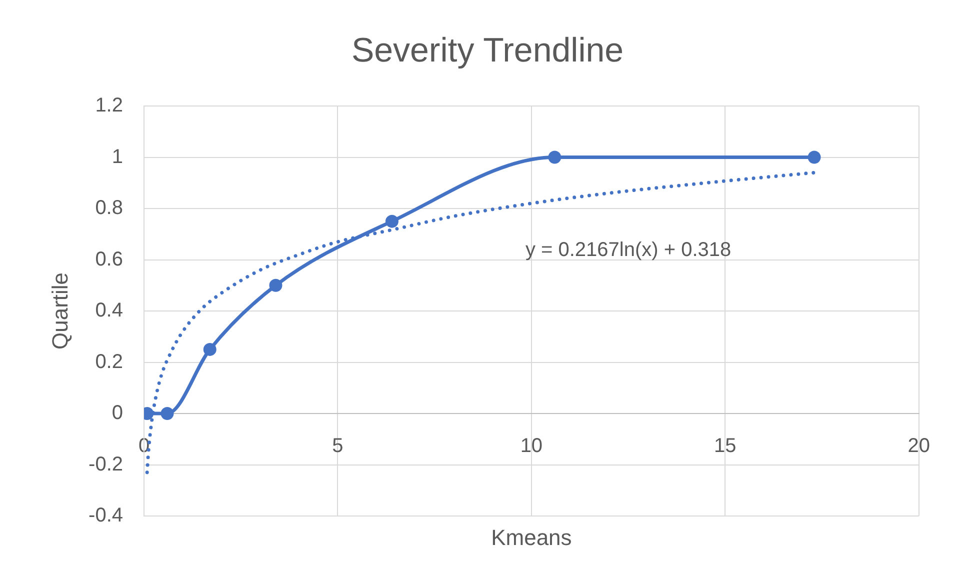 Image resolution: width=959 pixels, height=583 pixels. I want to click on y-tick-label: 1, so click(117, 157).